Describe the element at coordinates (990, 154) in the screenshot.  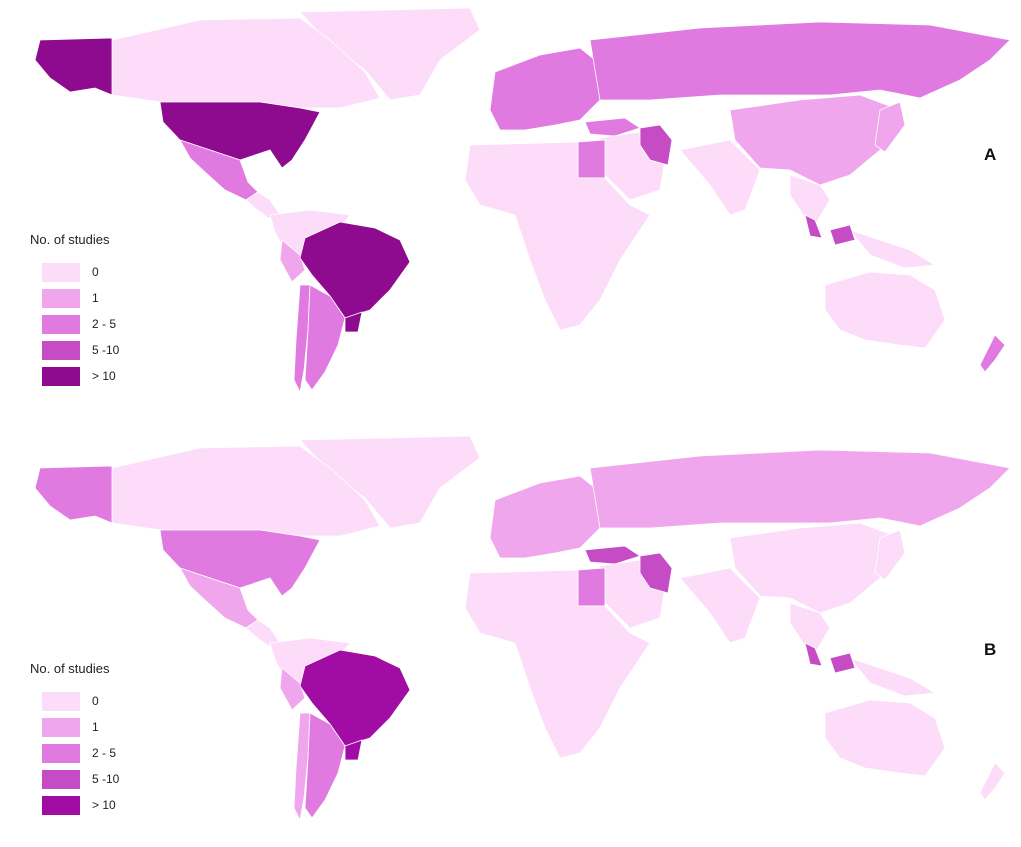
I see `panel-label: A` at that location.